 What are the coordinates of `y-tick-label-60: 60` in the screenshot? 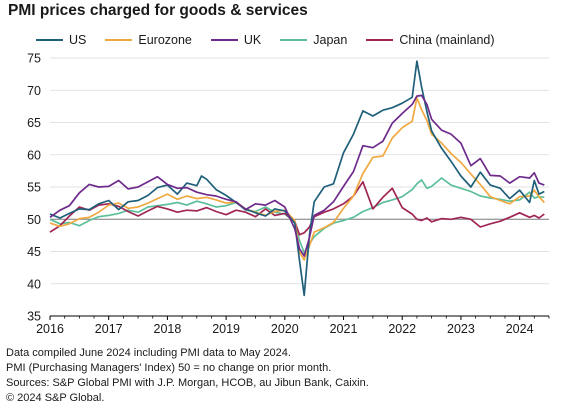 It's located at (34, 155).